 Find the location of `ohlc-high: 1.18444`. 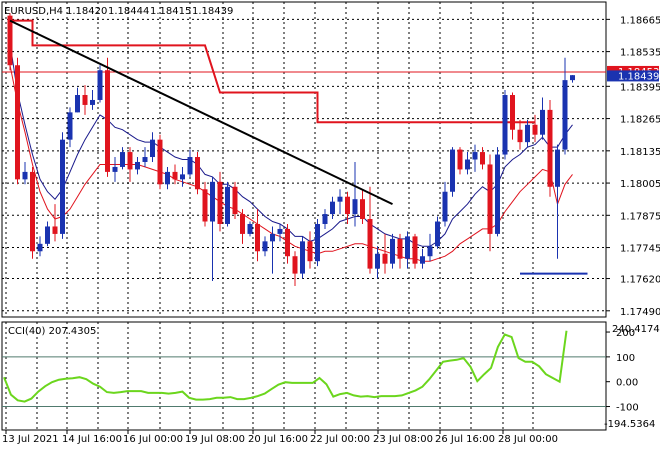

ohlc-high: 1.18444 is located at coordinates (128, 11).